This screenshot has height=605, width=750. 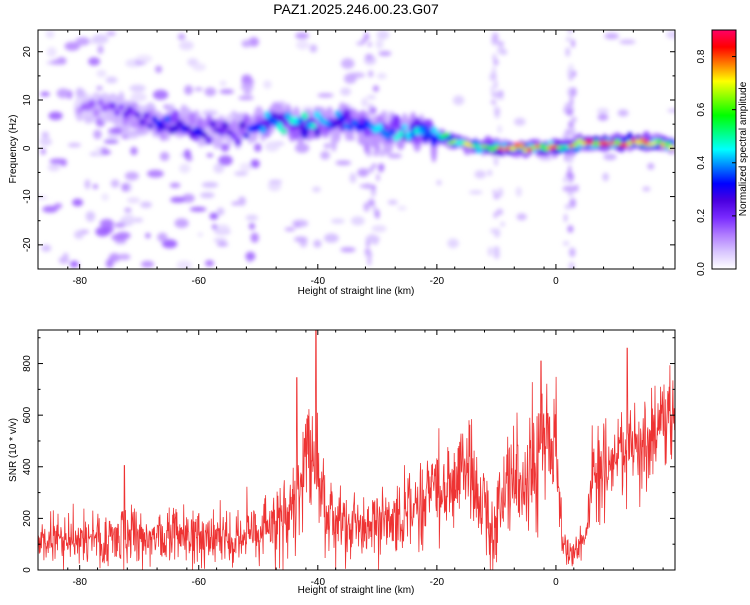 I want to click on y-tick-label: 10, so click(x=27, y=100).